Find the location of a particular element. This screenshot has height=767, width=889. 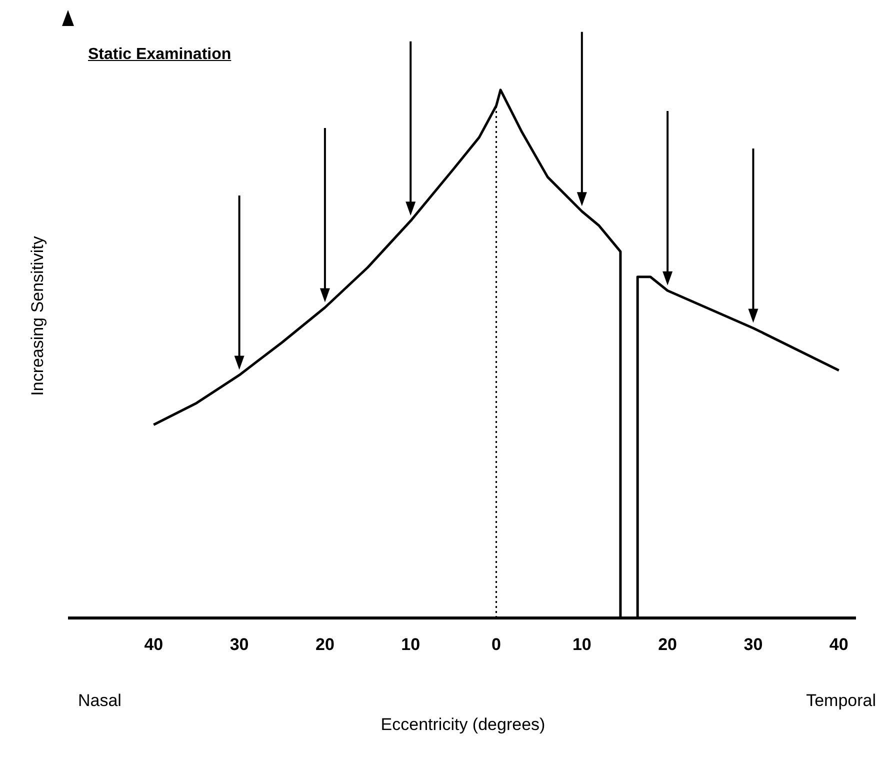

x-tick-label: 0 is located at coordinates (496, 644).